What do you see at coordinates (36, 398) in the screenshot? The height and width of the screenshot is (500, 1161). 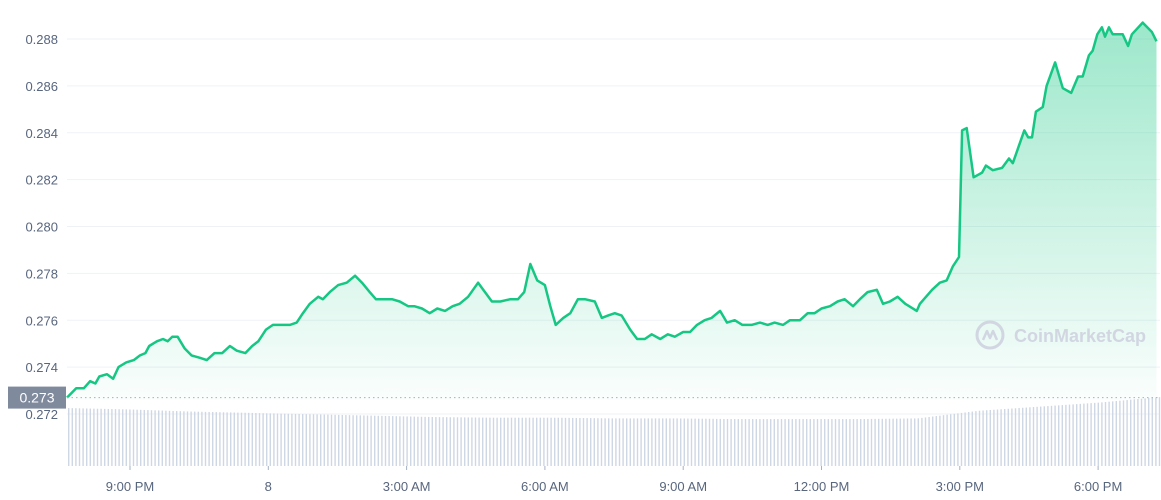 I see `current-price-label: 0.273` at bounding box center [36, 398].